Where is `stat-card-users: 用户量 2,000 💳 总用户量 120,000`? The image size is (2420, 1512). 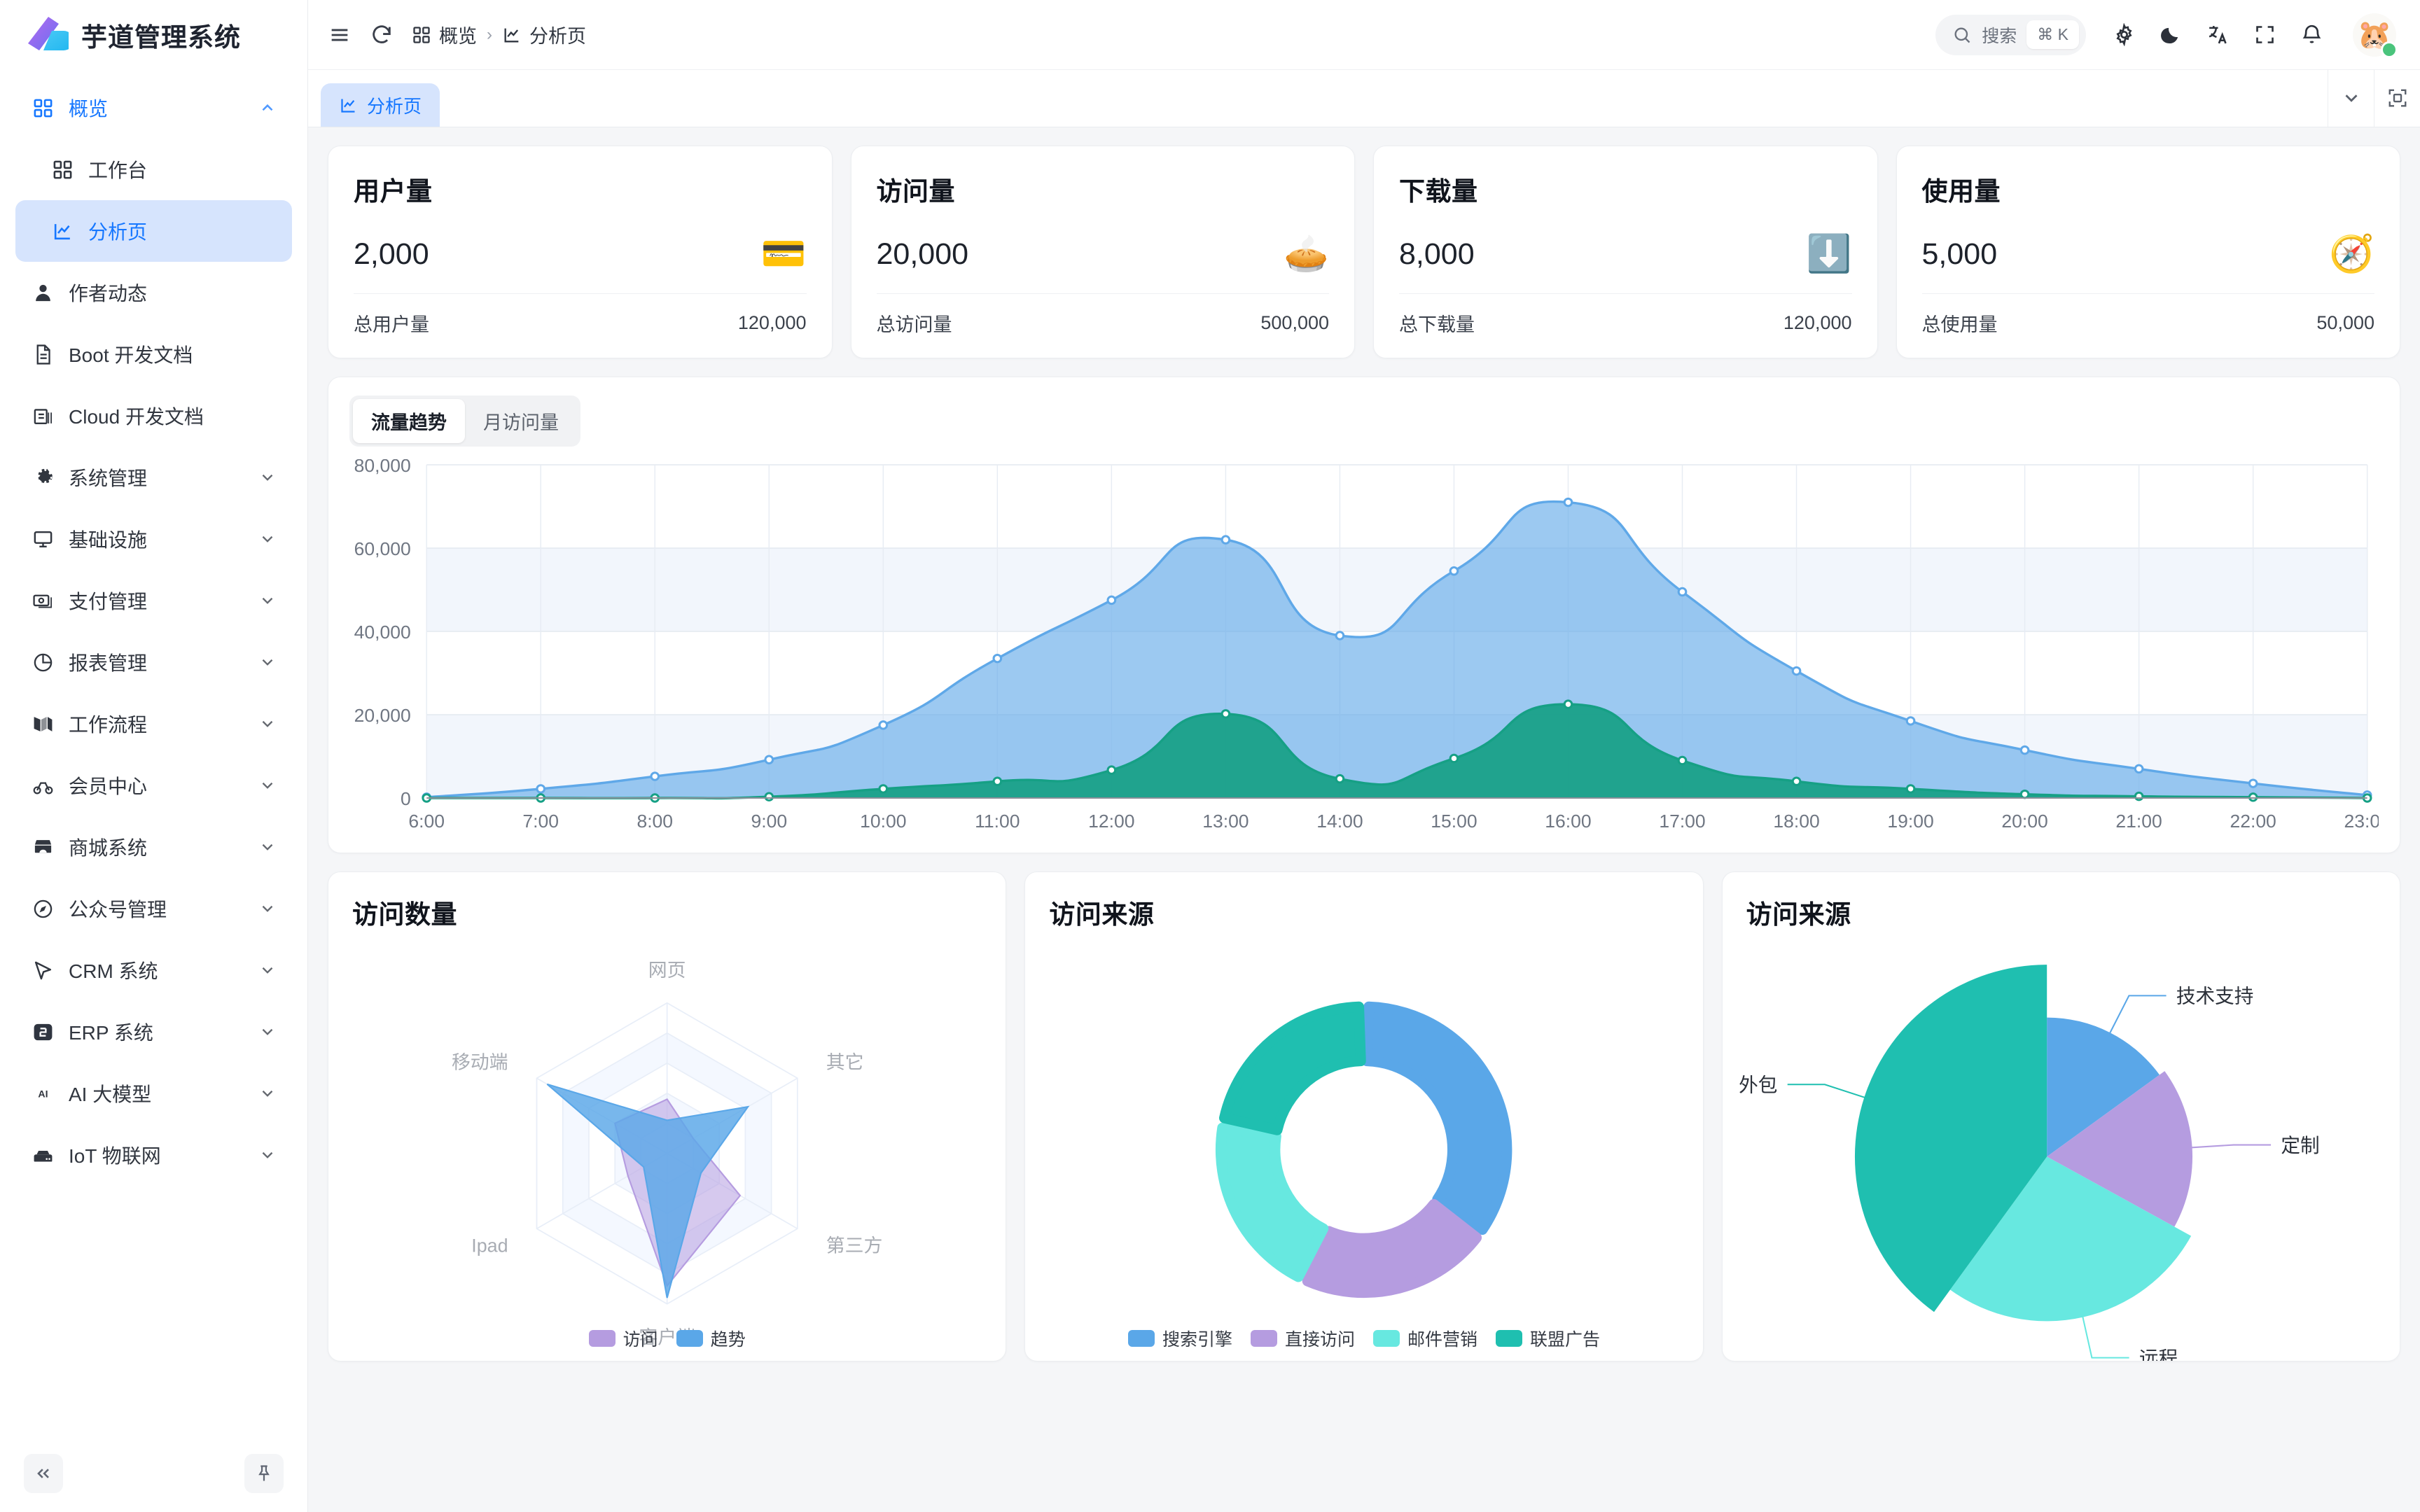 stat-card-users: 用户量 2,000 💳 总用户量 120,000 is located at coordinates (580, 252).